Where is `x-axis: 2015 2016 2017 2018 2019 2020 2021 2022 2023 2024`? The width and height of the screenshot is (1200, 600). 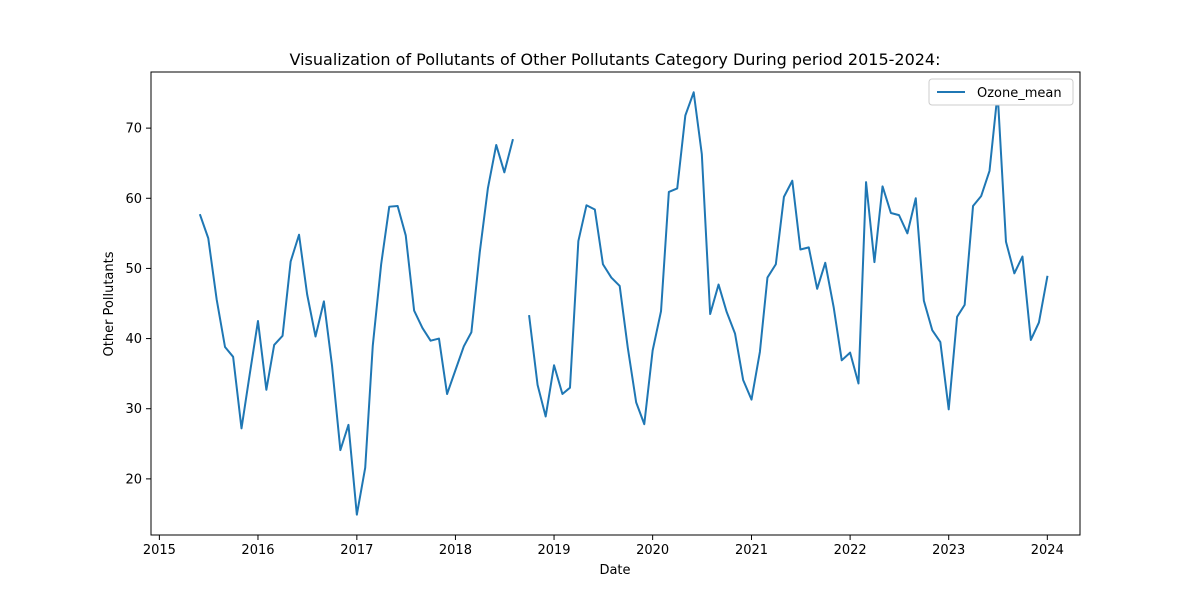 x-axis: 2015 2016 2017 2018 2019 2020 2021 2022 2023 2024 is located at coordinates (603, 546).